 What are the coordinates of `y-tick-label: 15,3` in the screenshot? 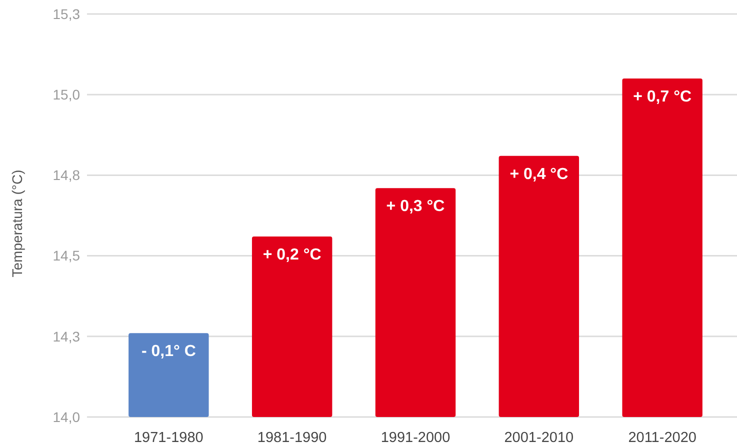 It's located at (66, 14).